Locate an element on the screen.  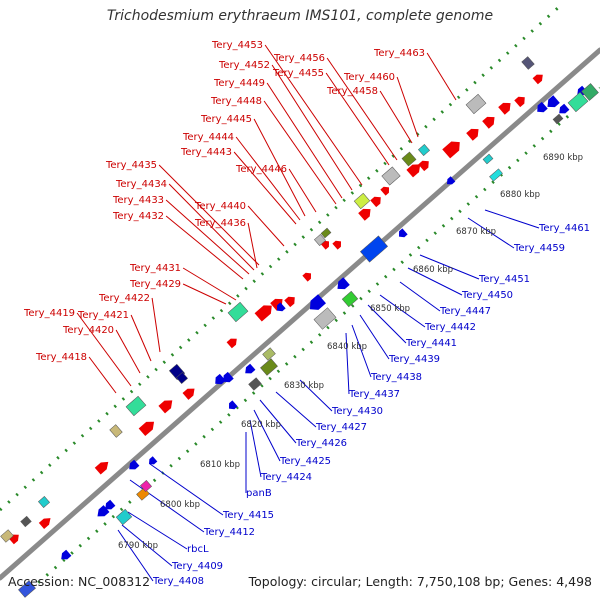
forward-gene-label: Tery_4458 is located at coordinates (352, 91).